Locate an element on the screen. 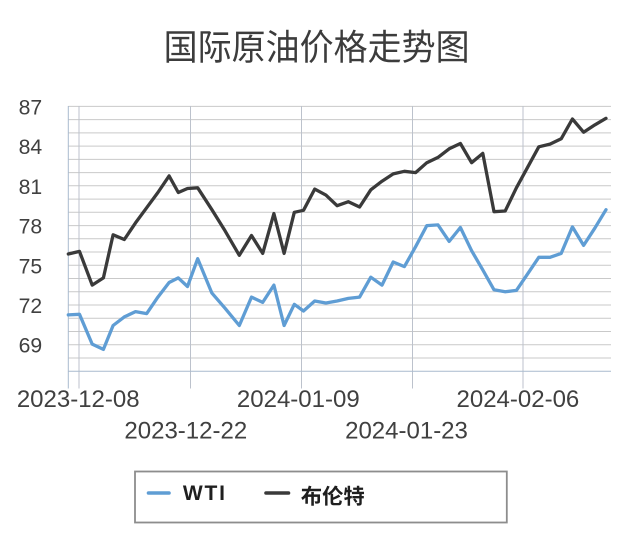  svg-text: WTI is located at coordinates (205, 493).